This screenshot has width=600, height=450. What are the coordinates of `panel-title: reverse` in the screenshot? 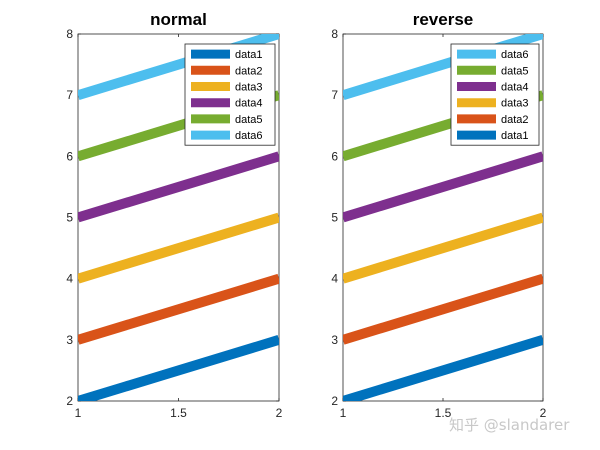 It's located at (443, 19).